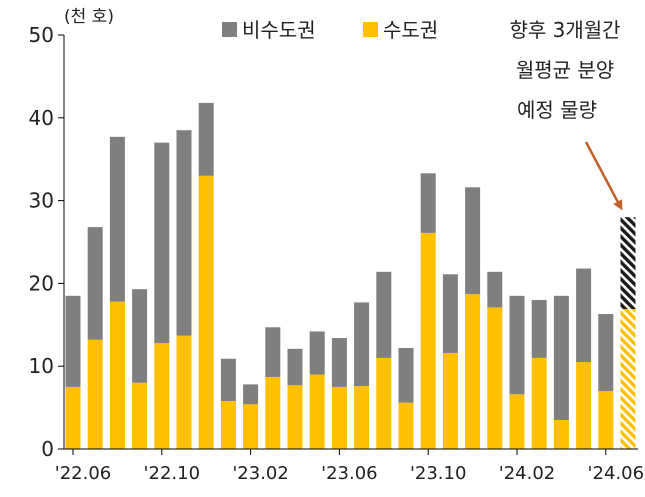 The image size is (645, 497). What do you see at coordinates (527, 473) in the screenshot?
I see `x-tick-label: '24.02` at bounding box center [527, 473].